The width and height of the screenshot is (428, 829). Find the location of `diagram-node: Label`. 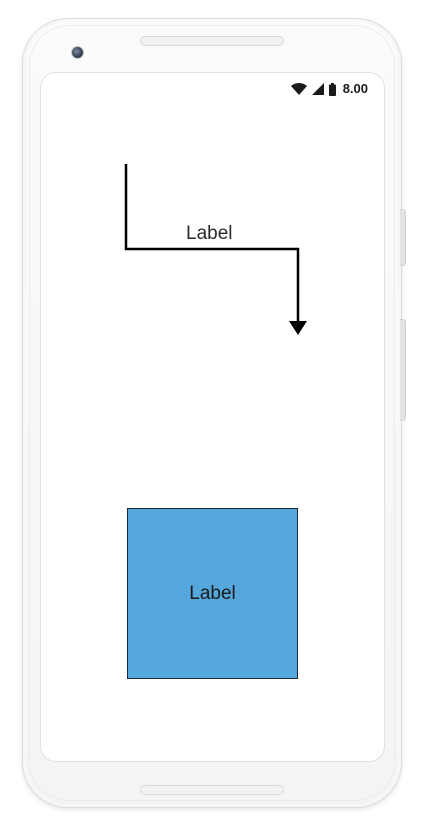

diagram-node: Label is located at coordinates (212, 593).